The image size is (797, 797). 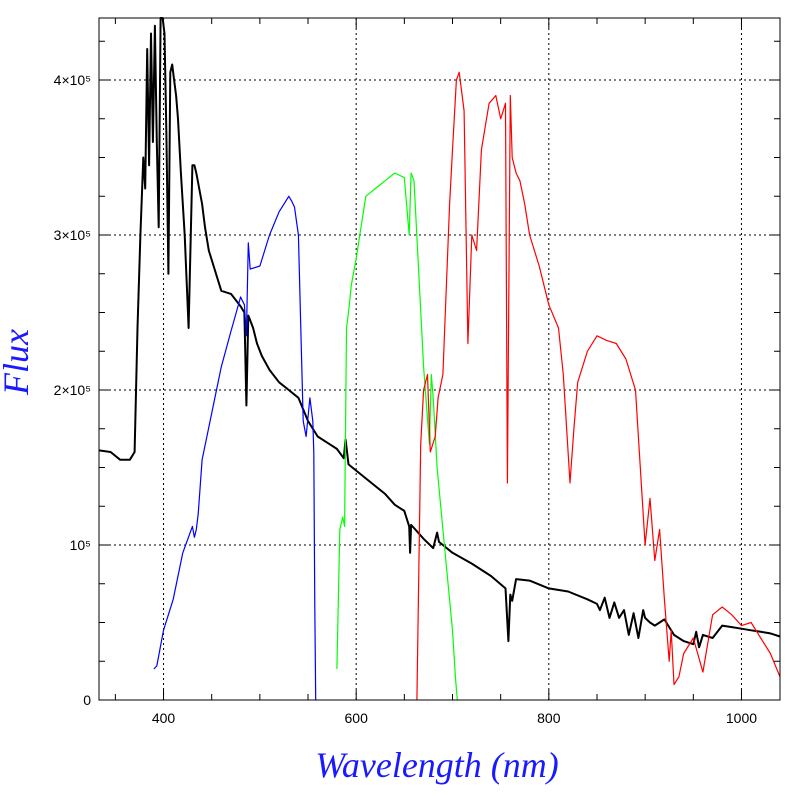 What do you see at coordinates (549, 718) in the screenshot?
I see `x-tick-label: 800` at bounding box center [549, 718].